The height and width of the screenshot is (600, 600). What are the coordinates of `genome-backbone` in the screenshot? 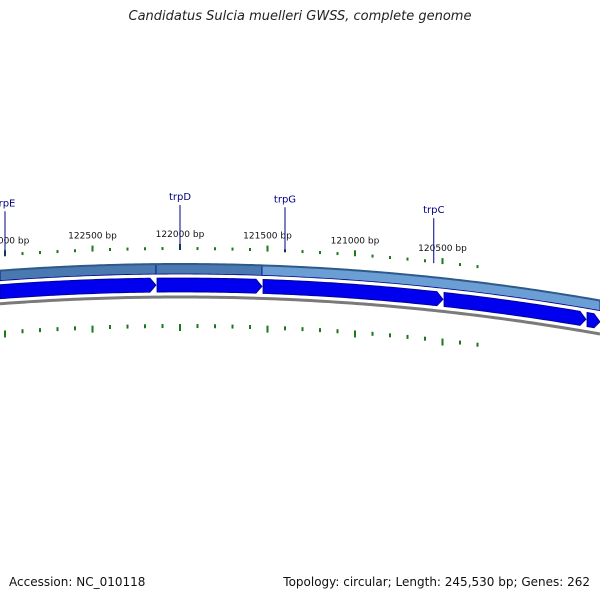 It's located at (300, 315).